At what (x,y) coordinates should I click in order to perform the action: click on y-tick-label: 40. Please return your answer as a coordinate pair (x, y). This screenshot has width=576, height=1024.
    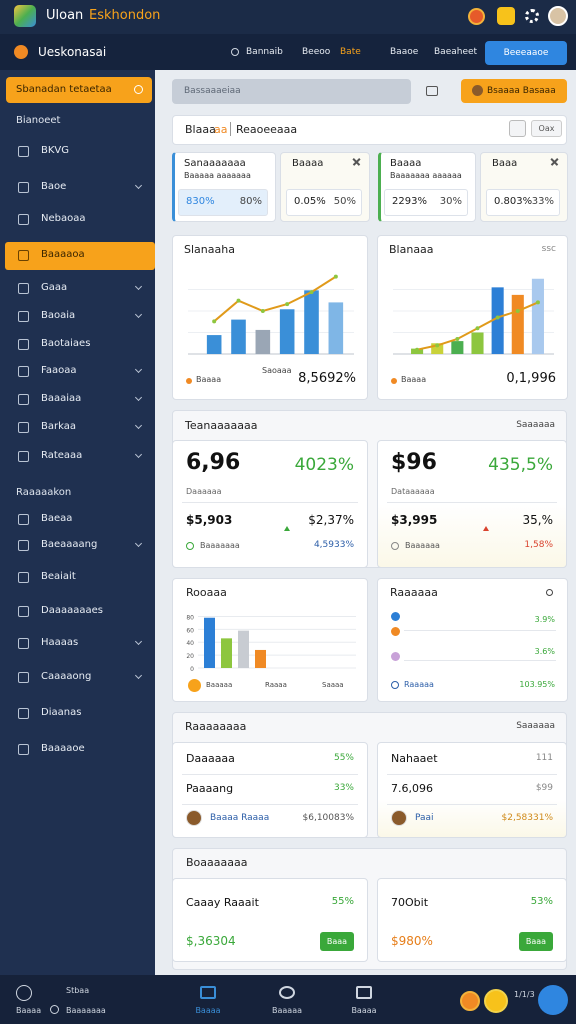
    Looking at the image, I should click on (190, 643).